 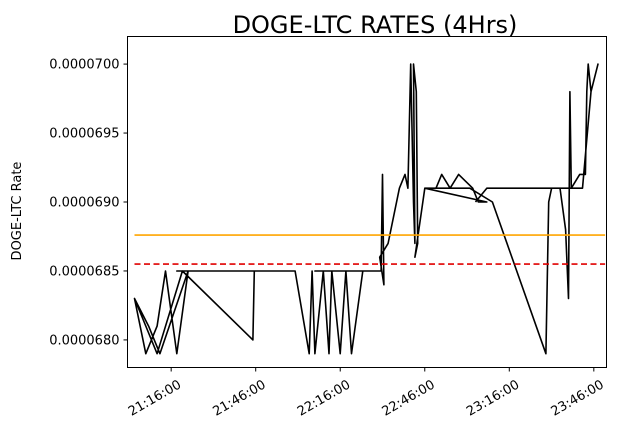 I want to click on x-tick-label: 22:46:00, so click(x=409, y=398).